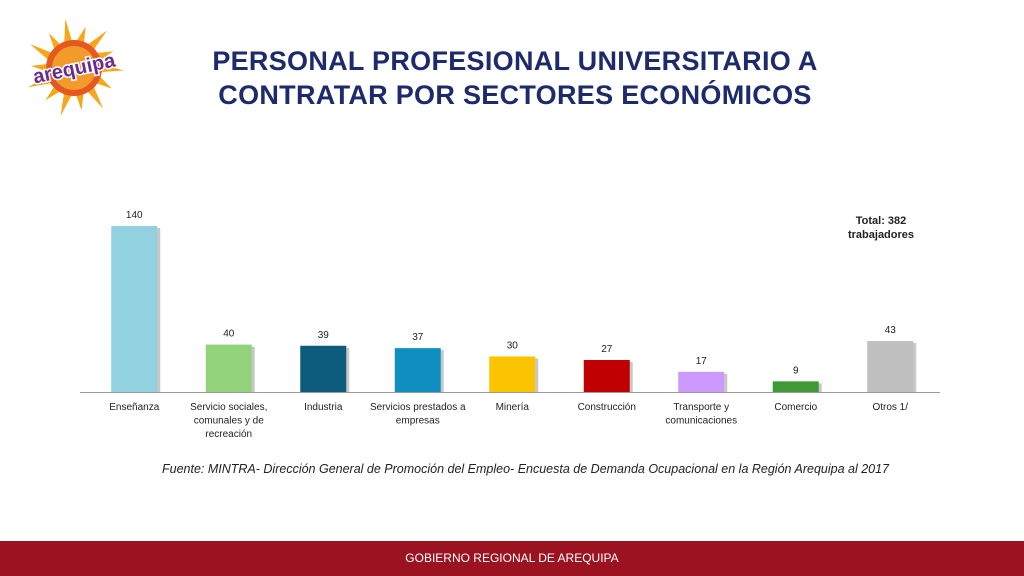 The height and width of the screenshot is (576, 1024). What do you see at coordinates (881, 228) in the screenshot?
I see `total-annotation: Total: 382 trabajadores` at bounding box center [881, 228].